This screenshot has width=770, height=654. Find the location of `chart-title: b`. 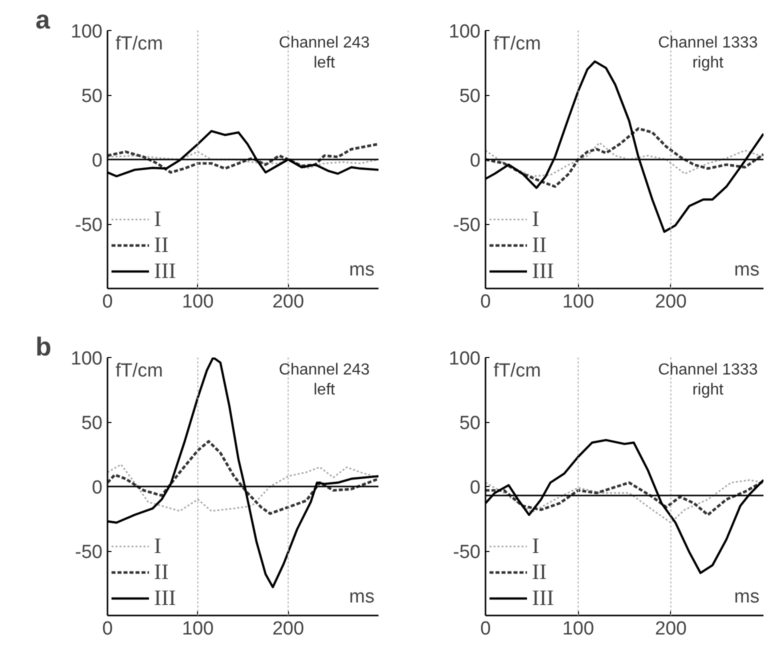

chart-title: b is located at coordinates (44, 347).